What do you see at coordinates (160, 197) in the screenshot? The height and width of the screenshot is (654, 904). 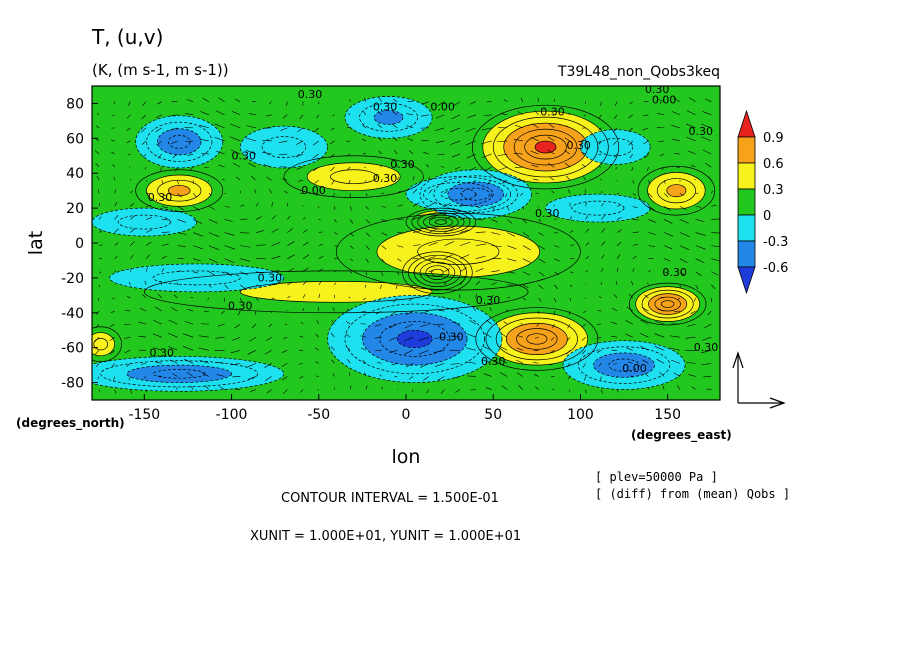 I see `contour-label: 0.30` at bounding box center [160, 197].